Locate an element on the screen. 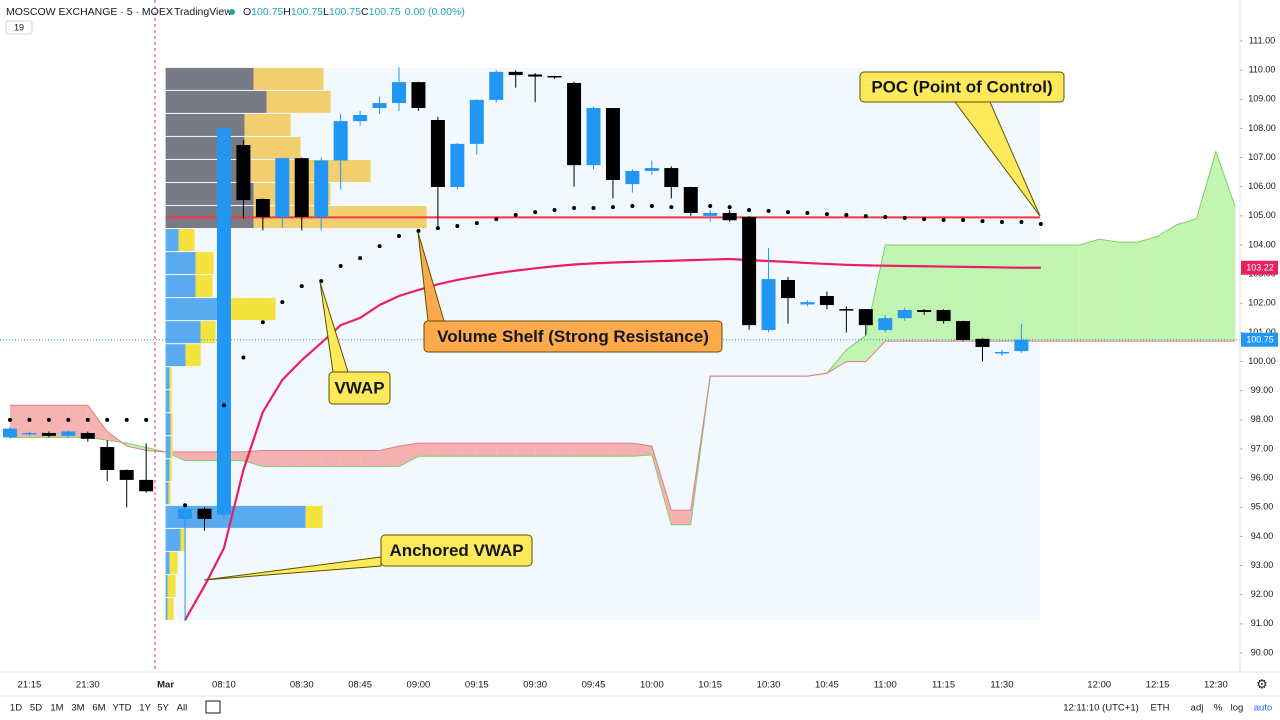  indicator-toggle is located at coordinates (19, 27).